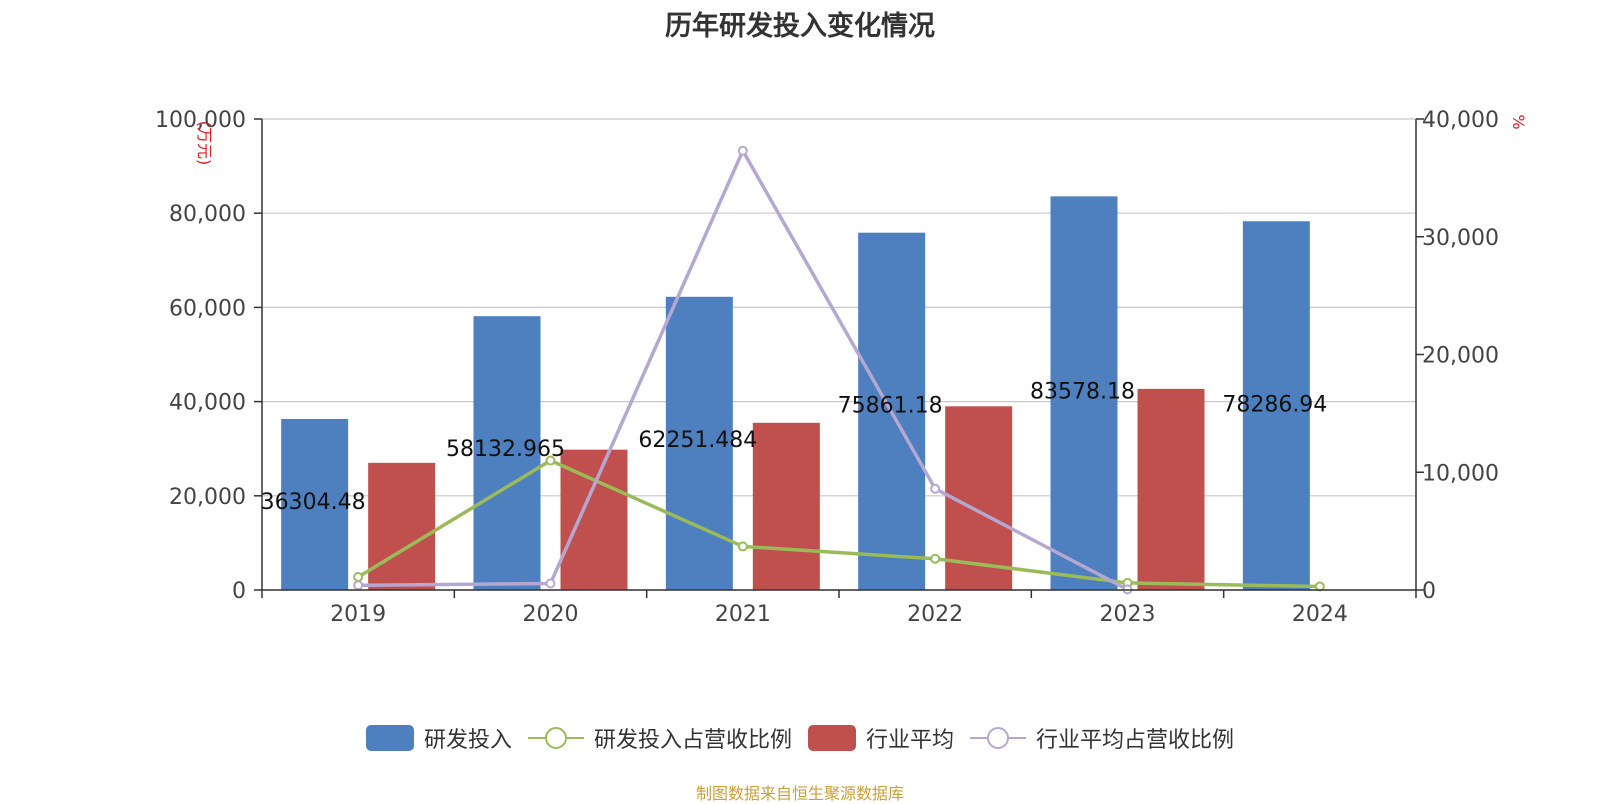  I want to click on left-tick-label: 0, so click(239, 591).